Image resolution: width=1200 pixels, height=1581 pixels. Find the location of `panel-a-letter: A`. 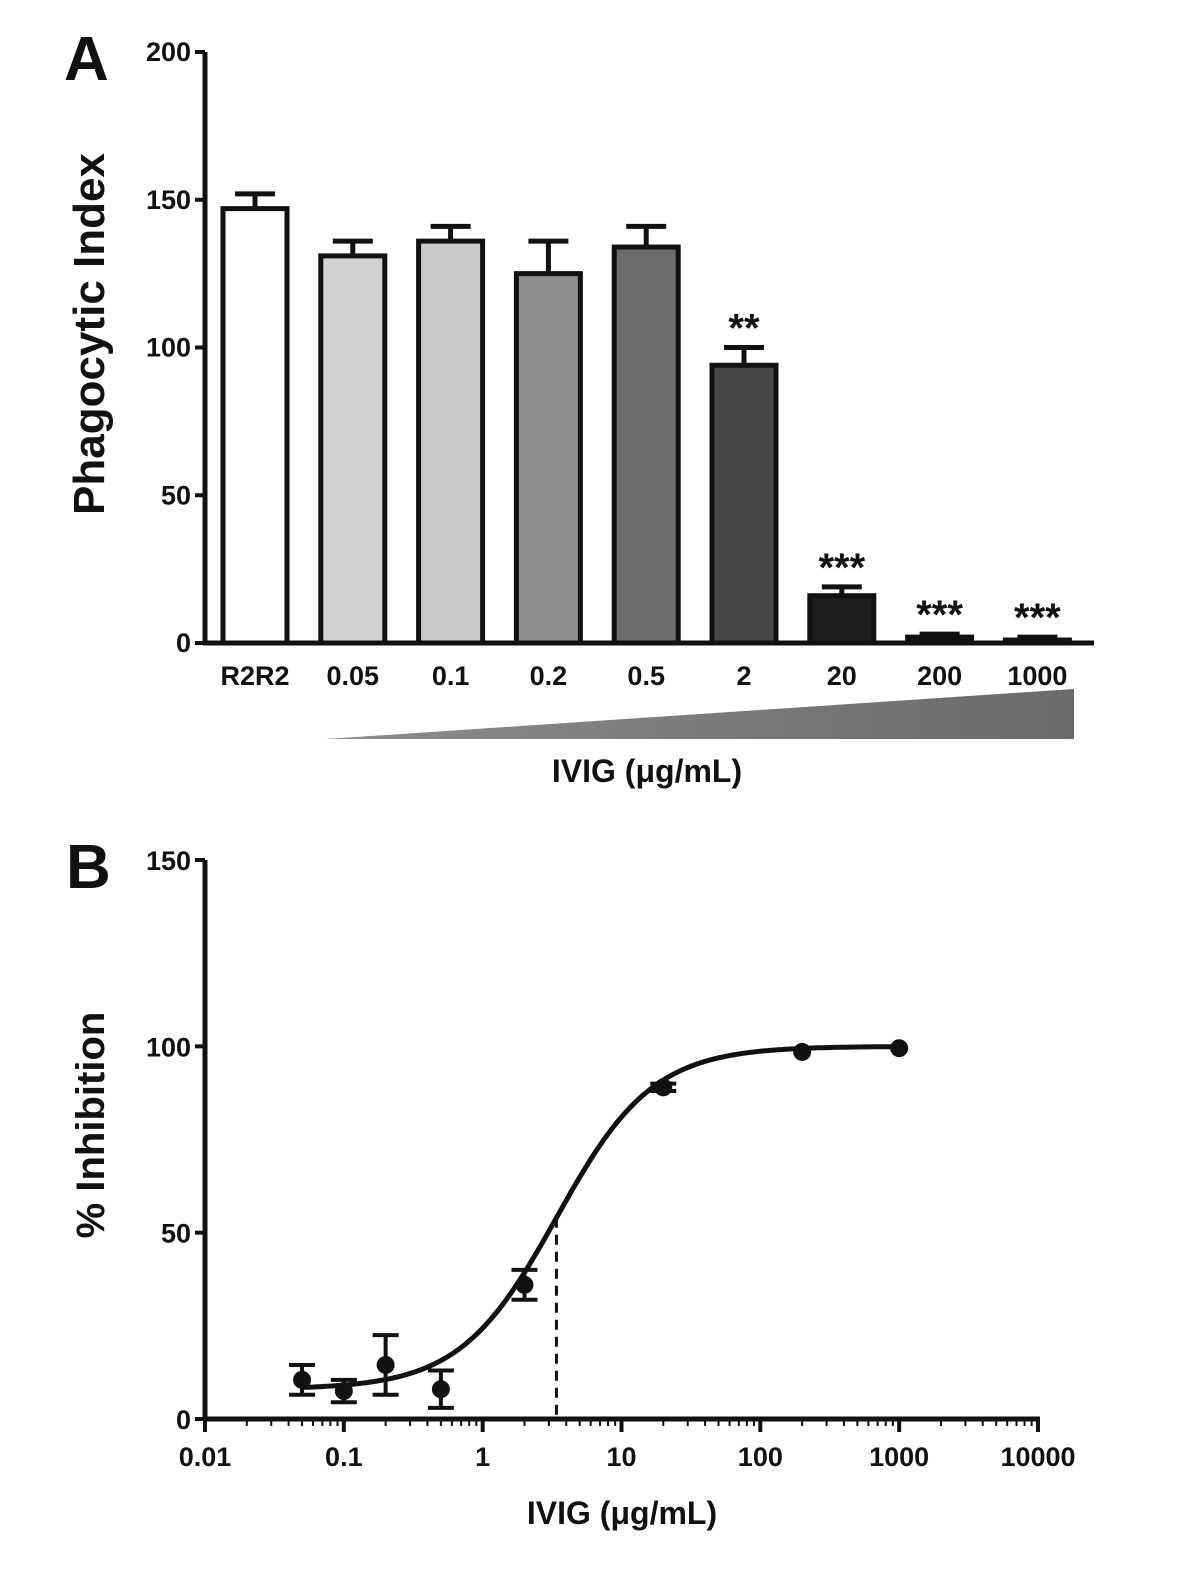

panel-a-letter: A is located at coordinates (86, 59).